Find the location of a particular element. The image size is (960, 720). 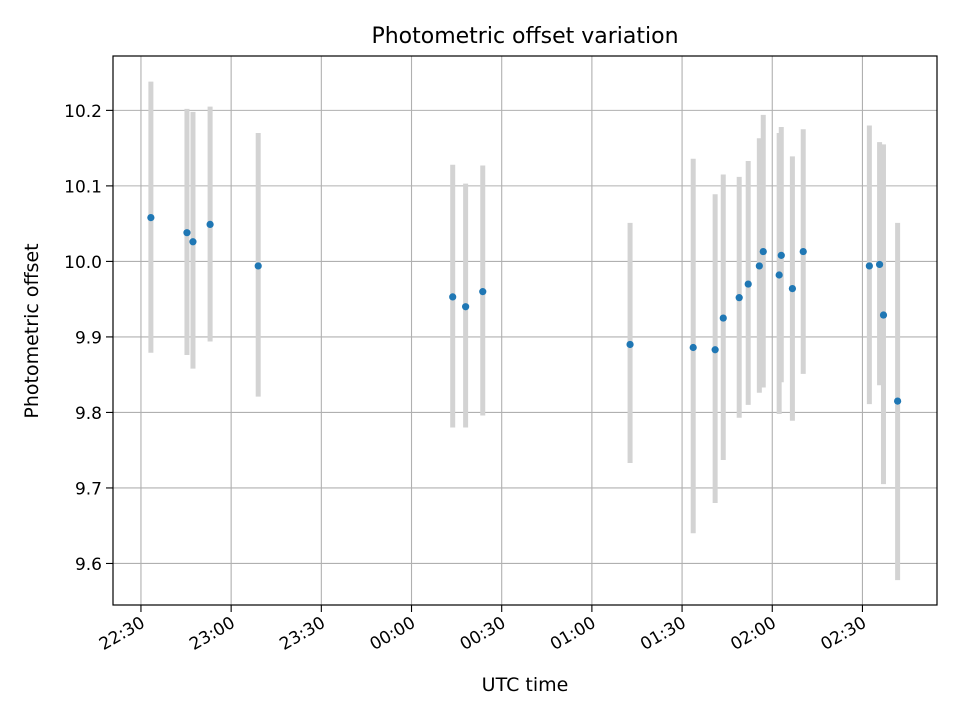

y-tick-labels: 9.6 9.7 9.8 9.9 10.0 10.1 10.2 is located at coordinates (83, 338).